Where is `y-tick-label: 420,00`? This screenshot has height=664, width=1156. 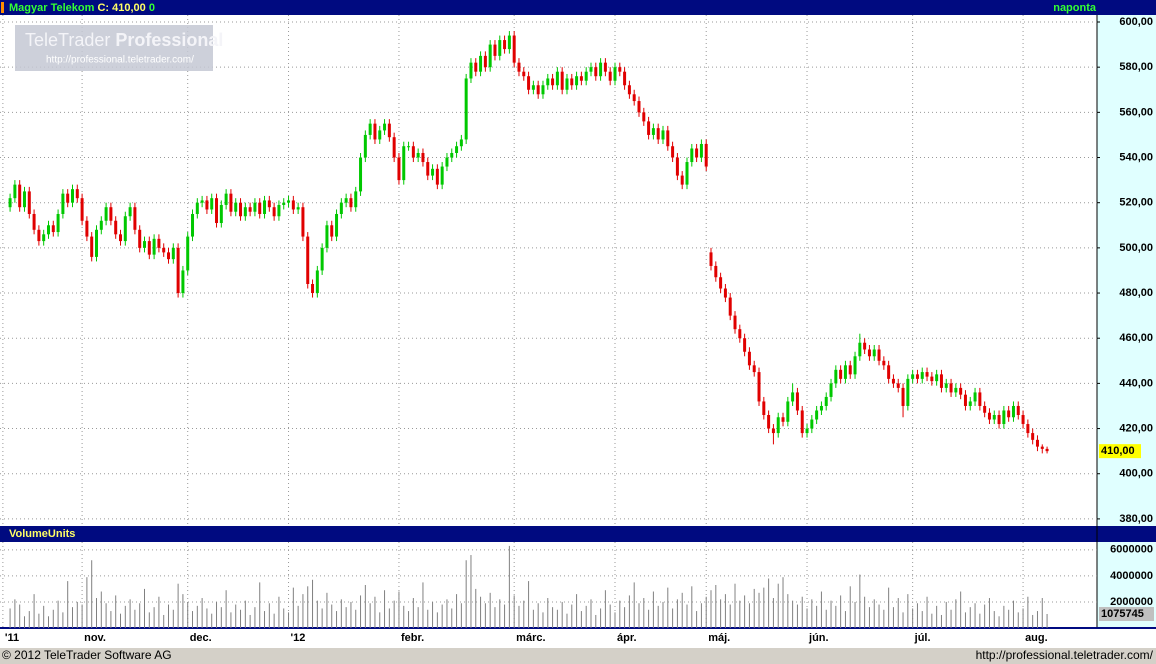 y-tick-label: 420,00 is located at coordinates (1136, 428).